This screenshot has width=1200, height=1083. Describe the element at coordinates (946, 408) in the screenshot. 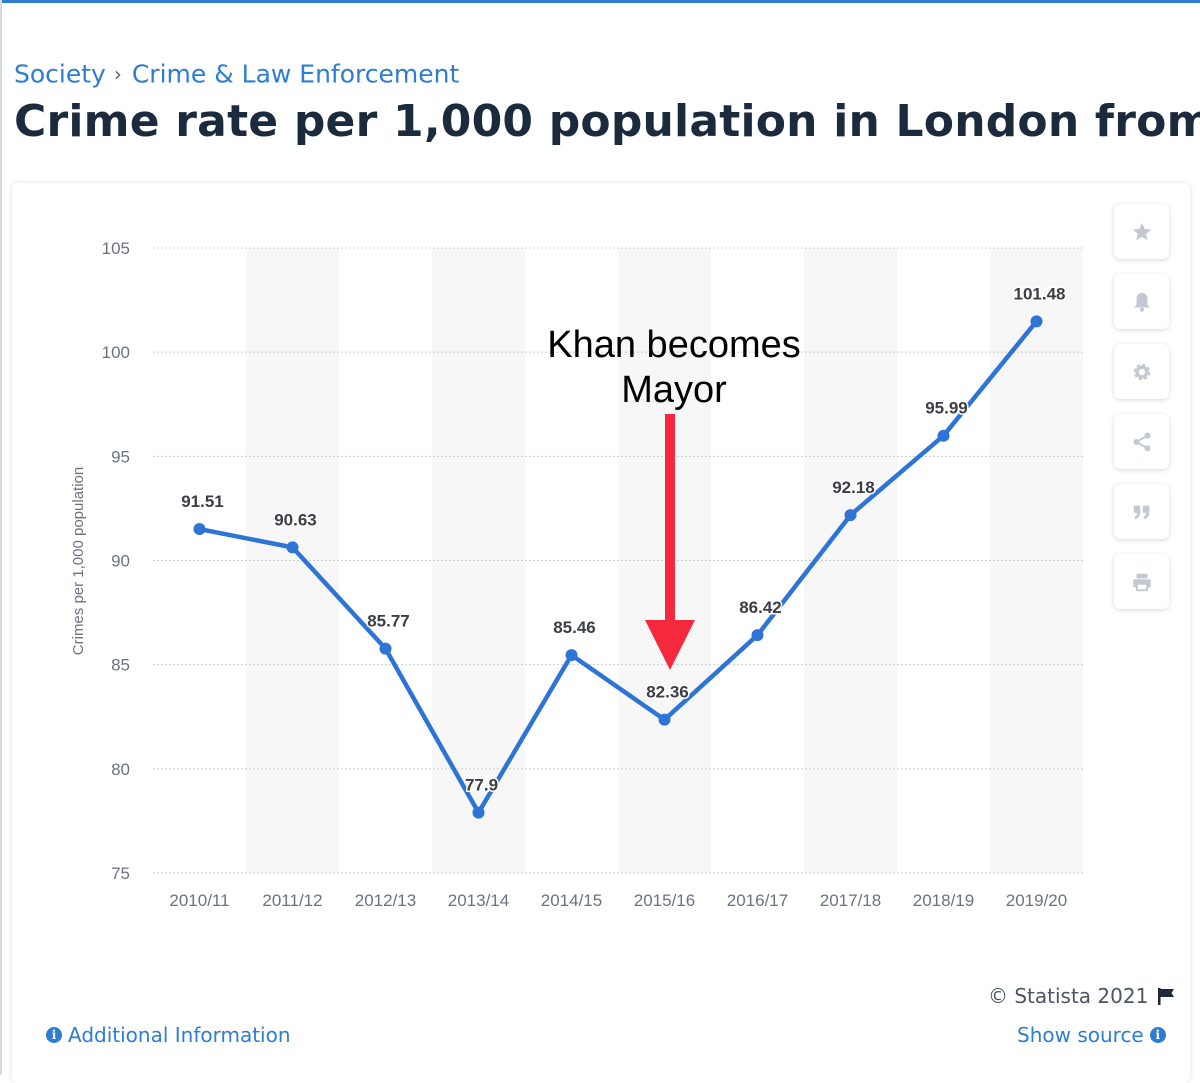

I see `data-label: 95.99` at that location.